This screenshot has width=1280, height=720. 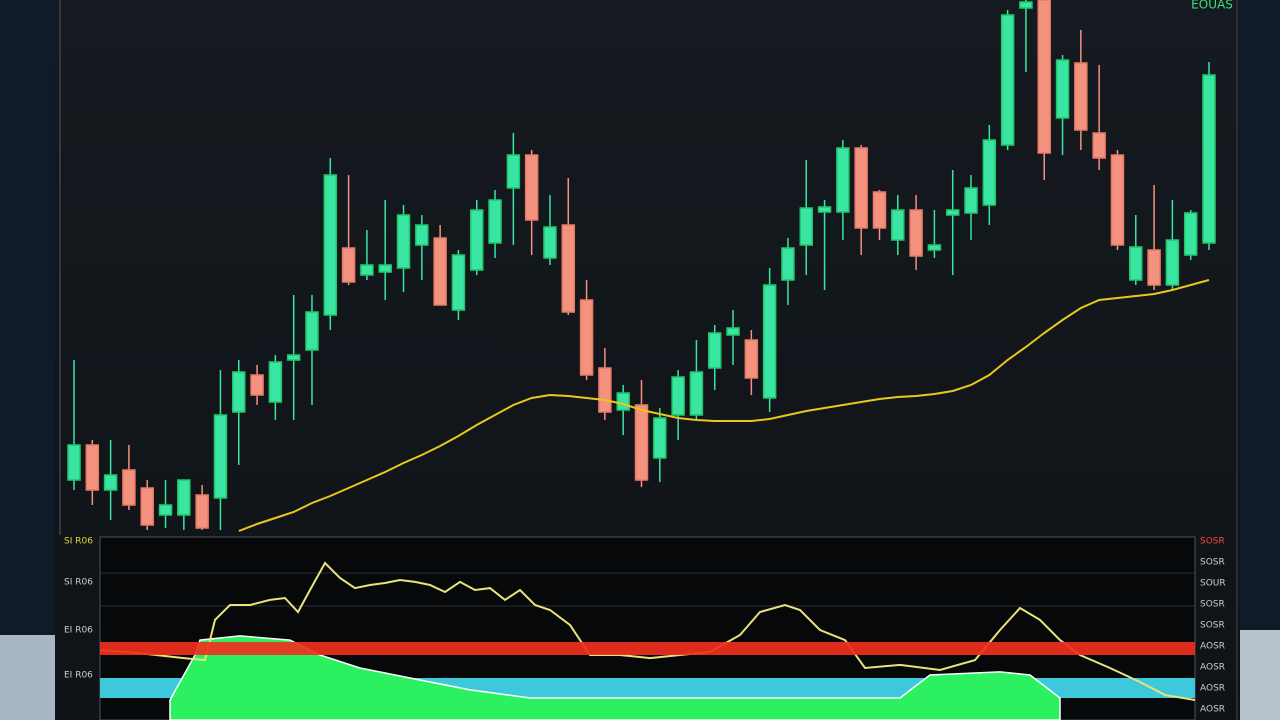 What do you see at coordinates (1212, 6) in the screenshot?
I see `chart-title: EOUAS` at bounding box center [1212, 6].